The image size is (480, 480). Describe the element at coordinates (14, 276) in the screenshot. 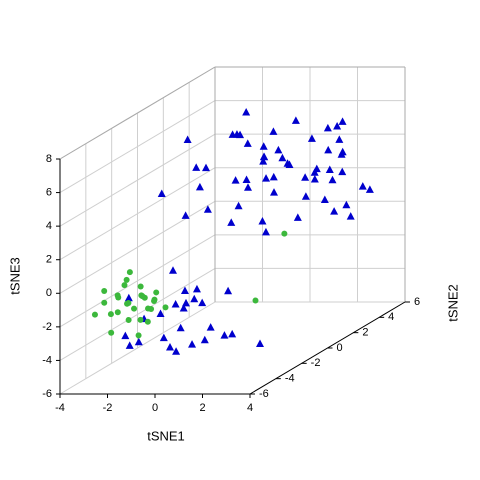

I see `z-axis-label: tSNE3` at that location.